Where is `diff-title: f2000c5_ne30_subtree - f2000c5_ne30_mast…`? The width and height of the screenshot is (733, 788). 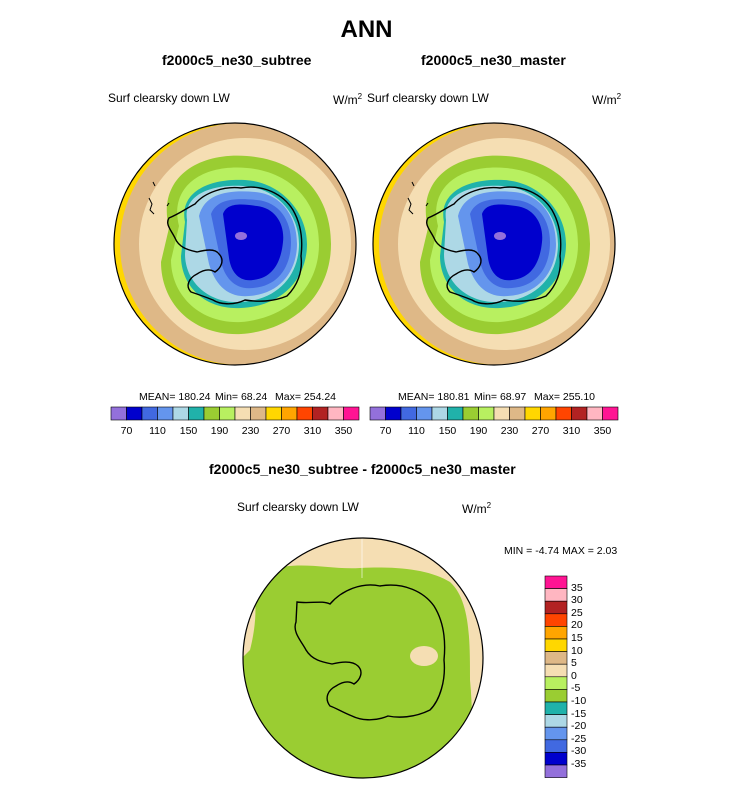 diff-title: f2000c5_ne30_subtree - f2000c5_ne30_mast… is located at coordinates (362, 469).